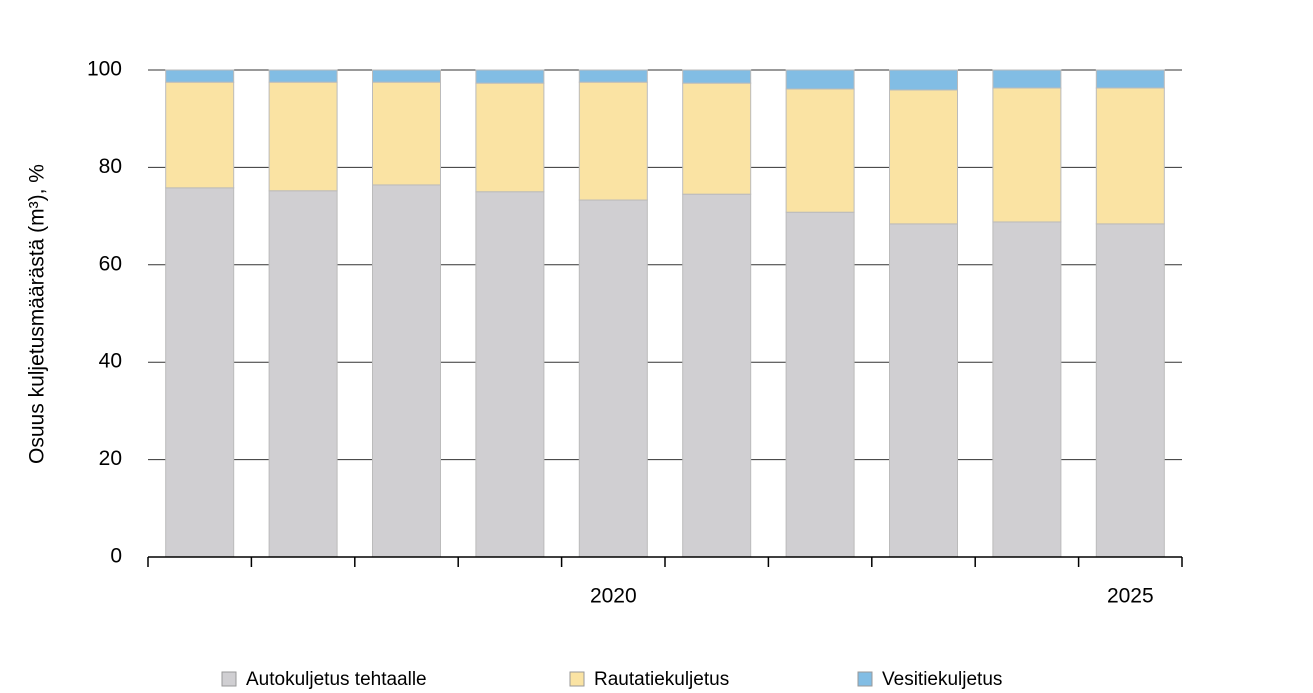  What do you see at coordinates (110, 361) in the screenshot?
I see `y-tick-label: 40` at bounding box center [110, 361].